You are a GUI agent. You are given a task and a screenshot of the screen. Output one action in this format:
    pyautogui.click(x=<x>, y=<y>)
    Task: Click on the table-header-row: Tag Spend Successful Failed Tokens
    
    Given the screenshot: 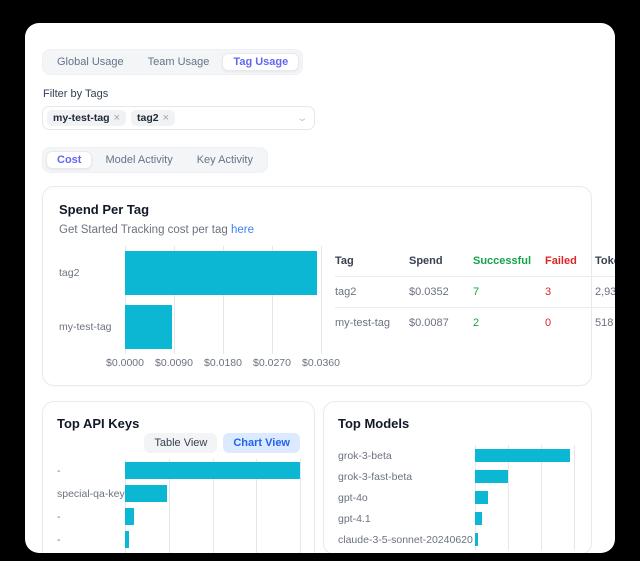 What is the action you would take?
    pyautogui.click(x=475, y=261)
    